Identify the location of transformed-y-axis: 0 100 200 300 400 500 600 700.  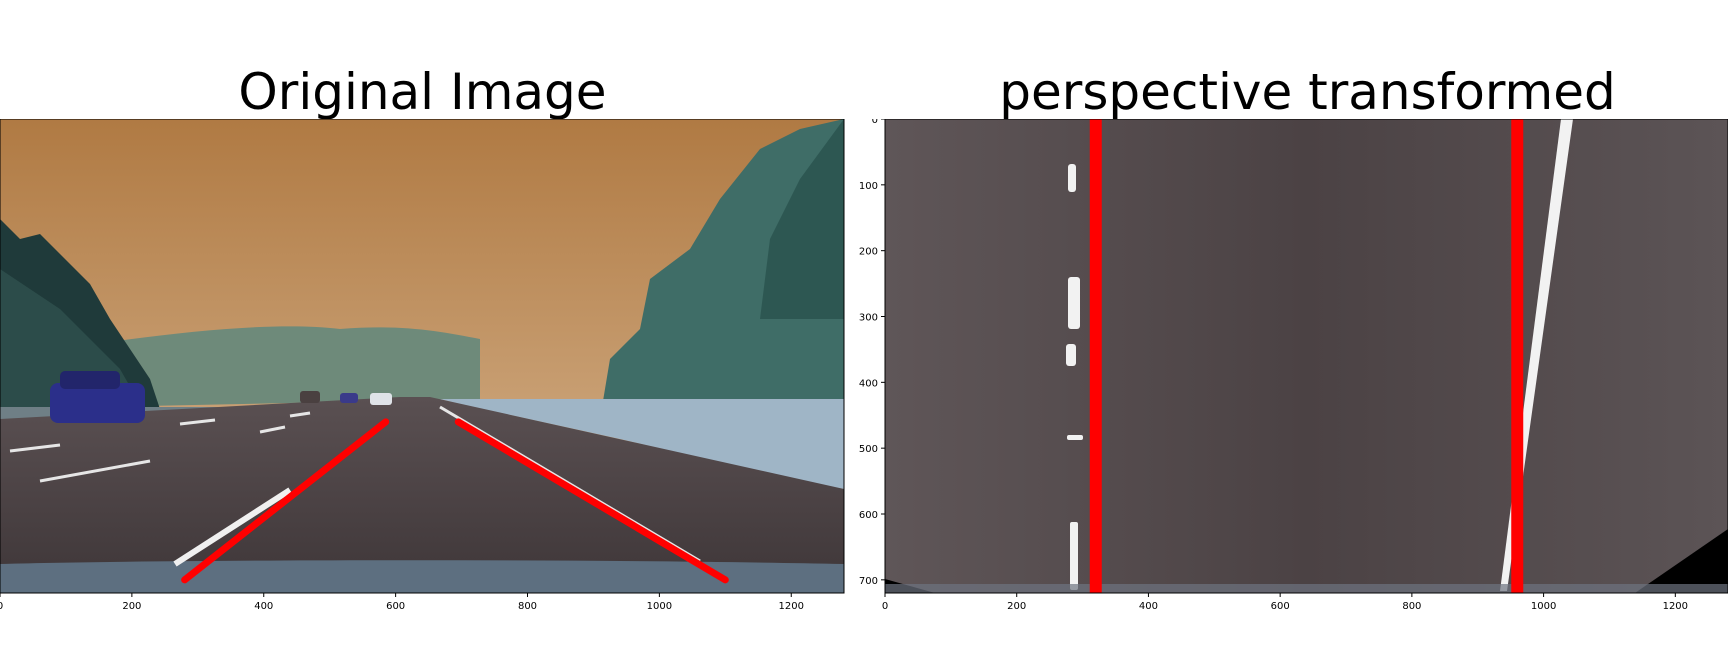
(872, 353).